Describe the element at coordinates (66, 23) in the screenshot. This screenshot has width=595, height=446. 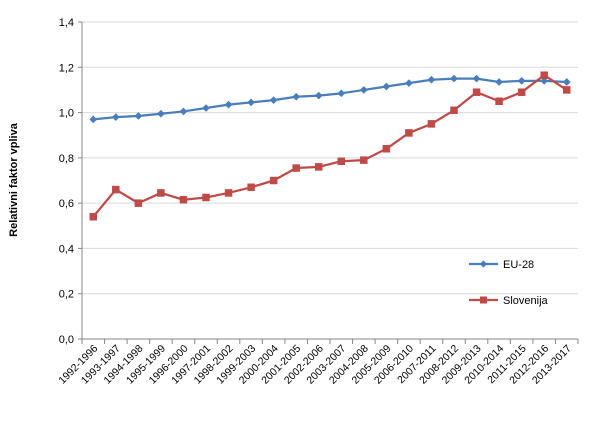
I see `y-tick-label: 1,4` at that location.